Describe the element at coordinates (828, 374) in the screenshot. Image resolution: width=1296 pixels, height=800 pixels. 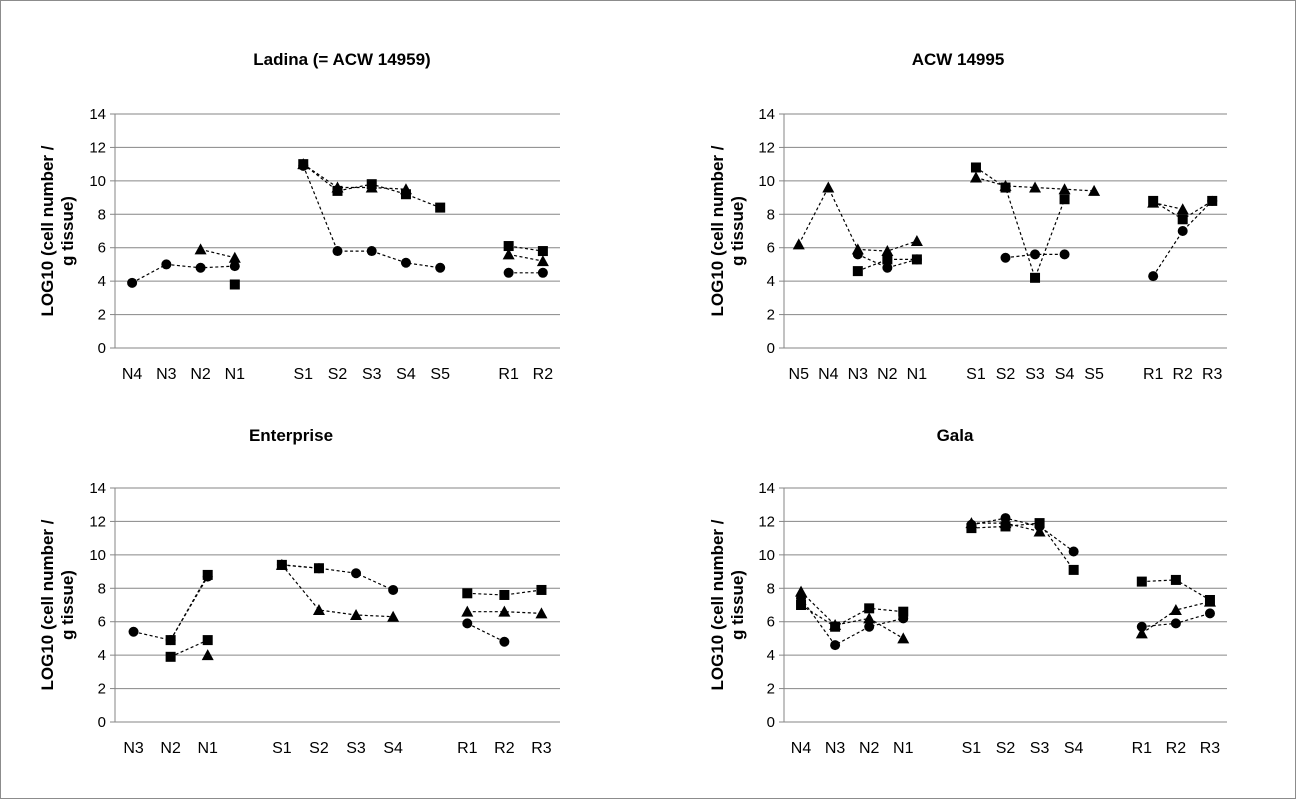
I see `x-tick-label: N4` at that location.